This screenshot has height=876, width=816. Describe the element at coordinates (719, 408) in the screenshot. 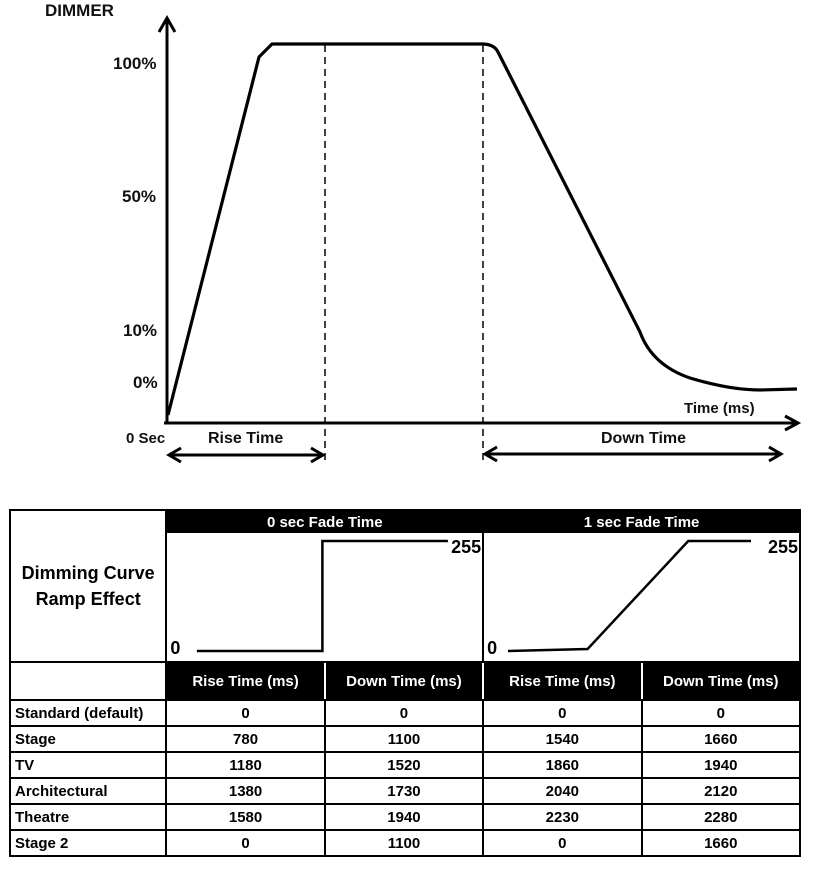

I see `x-axis-label: Time (ms)` at that location.